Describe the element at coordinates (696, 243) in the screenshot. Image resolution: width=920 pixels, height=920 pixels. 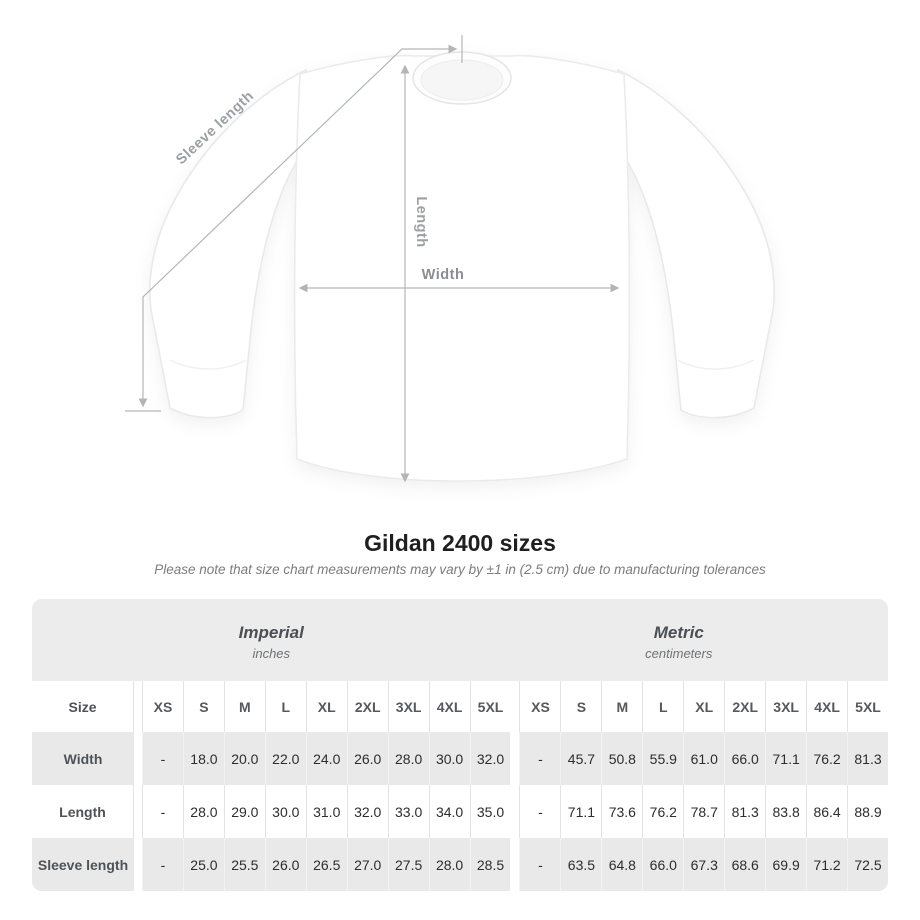
I see `right-sleeve` at that location.